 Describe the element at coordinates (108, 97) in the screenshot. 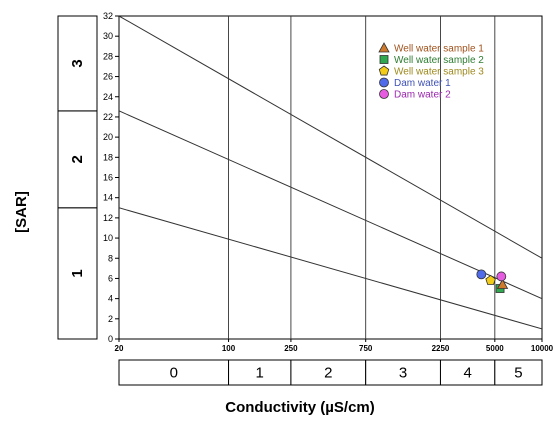

I see `y-tick-label: 24` at that location.